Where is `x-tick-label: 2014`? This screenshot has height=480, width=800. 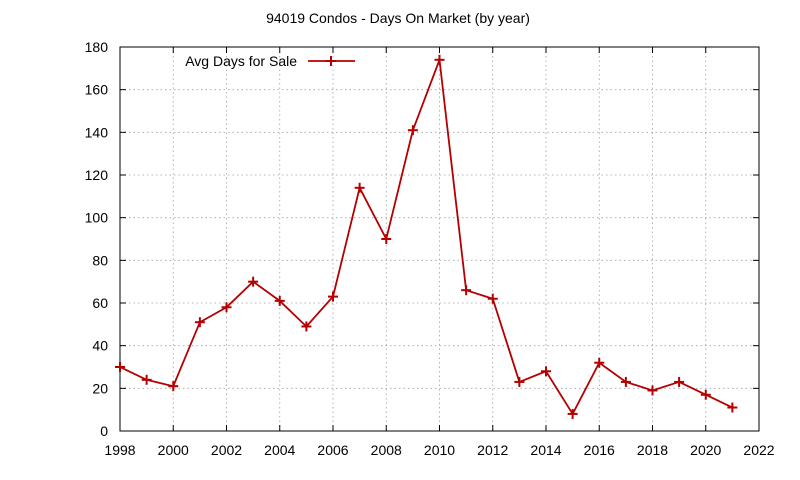
x-tick-label: 2014 is located at coordinates (545, 450).